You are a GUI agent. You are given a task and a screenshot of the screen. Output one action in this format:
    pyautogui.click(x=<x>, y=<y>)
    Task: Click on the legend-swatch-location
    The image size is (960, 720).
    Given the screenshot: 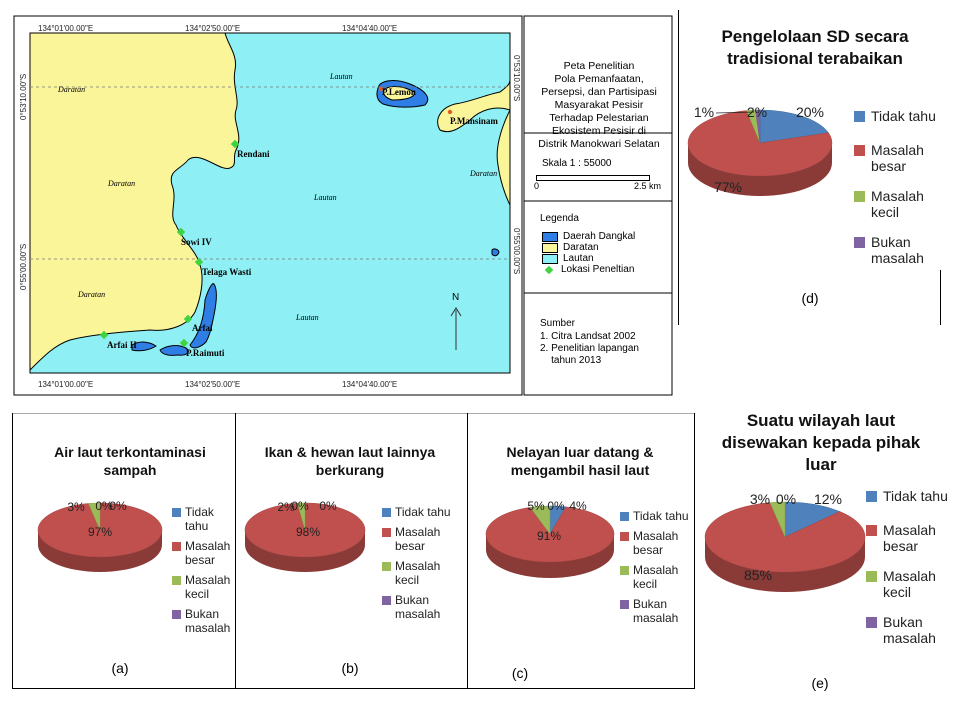 What is the action you would take?
    pyautogui.click(x=549, y=269)
    